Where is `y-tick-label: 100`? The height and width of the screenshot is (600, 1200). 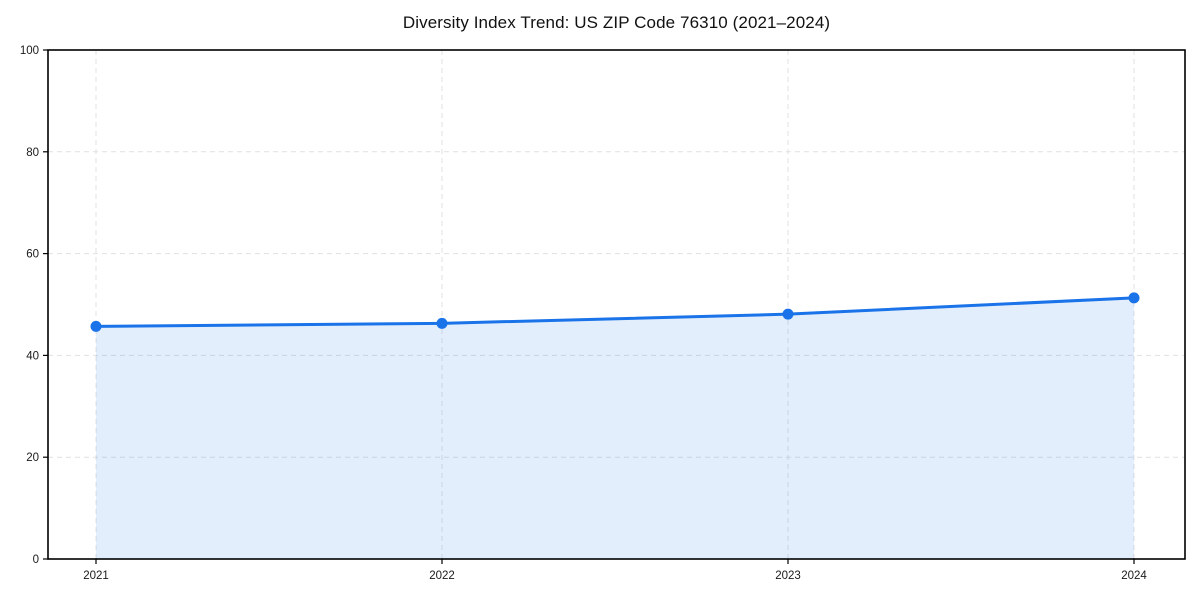 y-tick-label: 100 is located at coordinates (29, 51).